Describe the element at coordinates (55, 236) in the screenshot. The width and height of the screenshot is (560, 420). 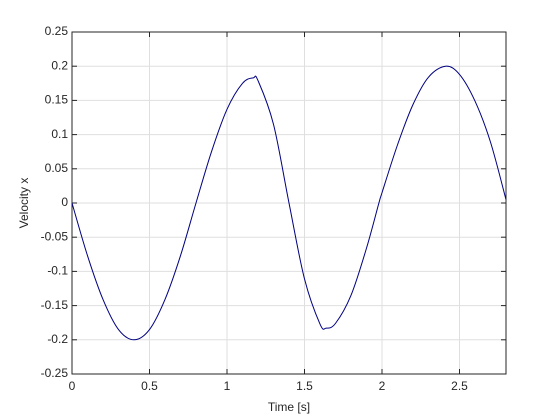
I see `y-tick-label: -0.05` at that location.